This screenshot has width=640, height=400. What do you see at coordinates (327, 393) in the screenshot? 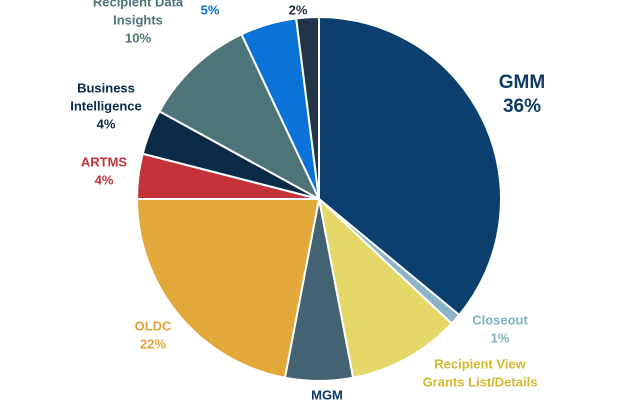
I see `pie-label-mgm: MGM` at bounding box center [327, 393].